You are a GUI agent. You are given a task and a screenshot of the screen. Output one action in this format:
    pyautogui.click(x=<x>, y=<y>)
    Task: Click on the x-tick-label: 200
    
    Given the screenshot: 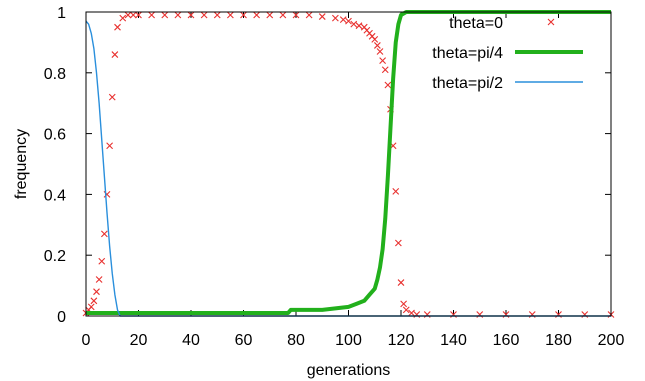 What is the action you would take?
    pyautogui.click(x=611, y=340)
    